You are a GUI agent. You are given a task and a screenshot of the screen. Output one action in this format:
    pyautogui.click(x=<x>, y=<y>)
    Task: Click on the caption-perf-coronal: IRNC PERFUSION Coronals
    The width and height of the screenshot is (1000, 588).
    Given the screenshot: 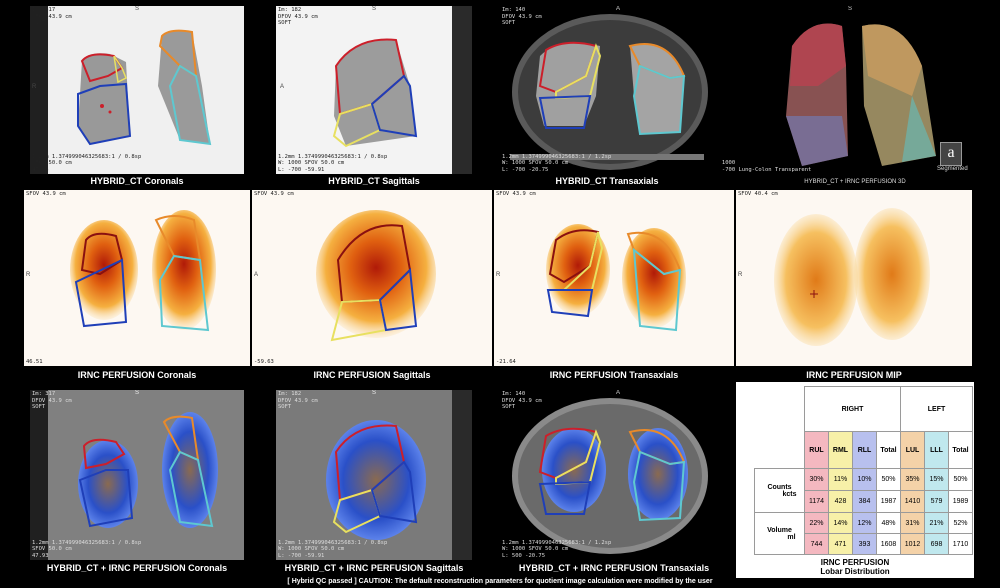 What is the action you would take?
    pyautogui.click(x=137, y=375)
    